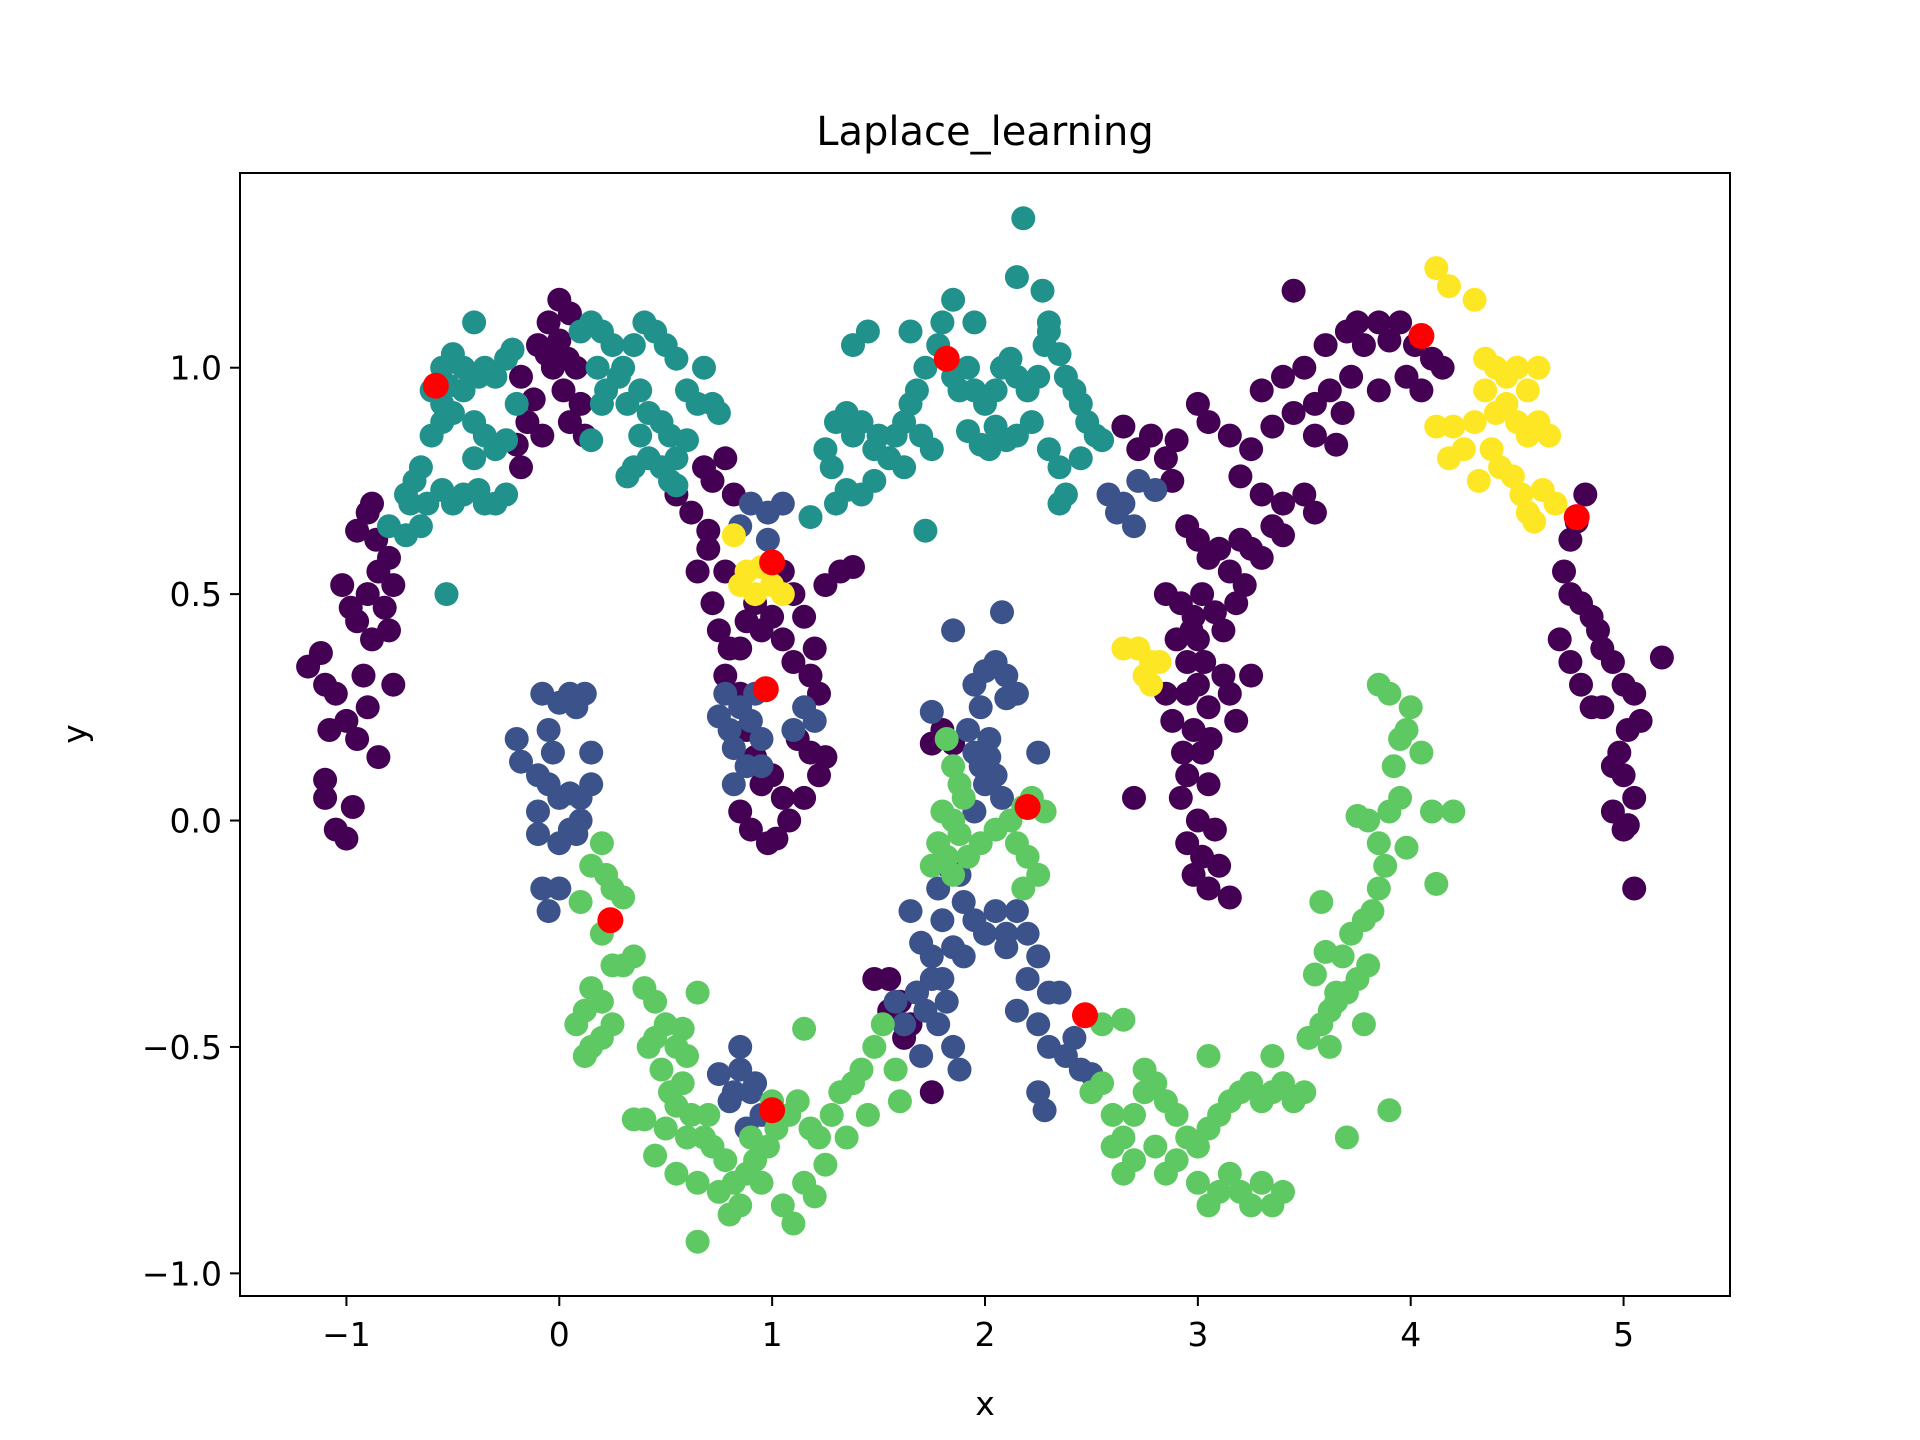 Image resolution: width=1920 pixels, height=1440 pixels. Describe the element at coordinates (978, 1325) in the screenshot. I see `x-axis-ticks: −1 0 1 2 3 4 5` at that location.